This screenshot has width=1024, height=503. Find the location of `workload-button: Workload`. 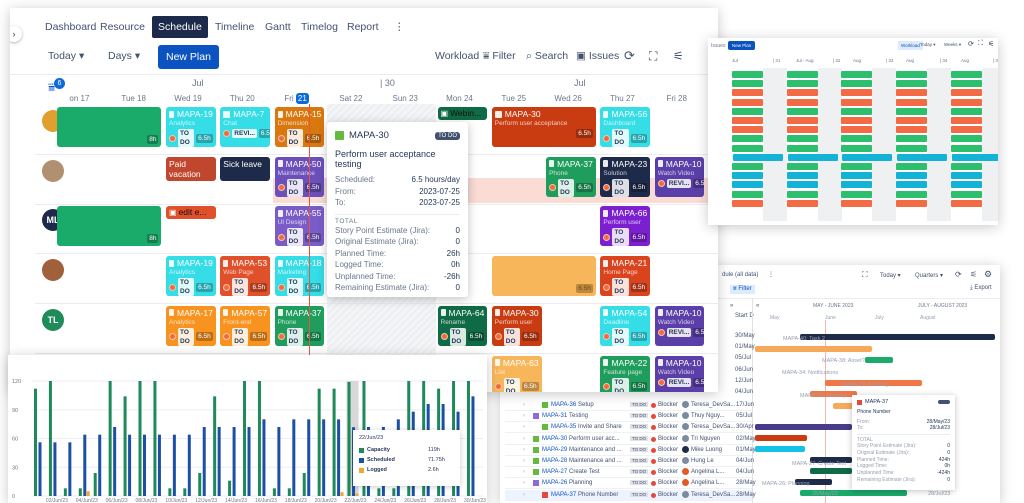

workload-button: Workload is located at coordinates (457, 56).